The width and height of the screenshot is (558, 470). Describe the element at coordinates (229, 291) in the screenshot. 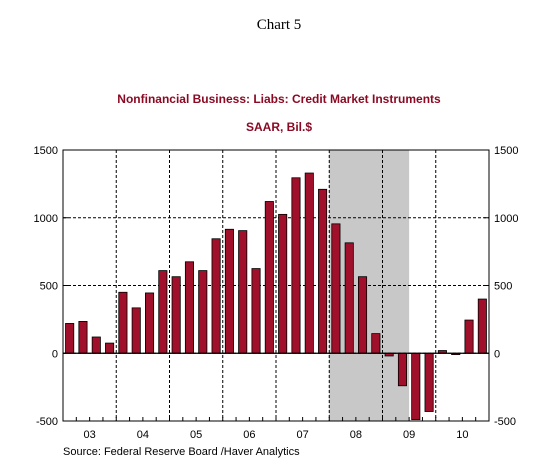

I see `bar-2006Q1` at that location.